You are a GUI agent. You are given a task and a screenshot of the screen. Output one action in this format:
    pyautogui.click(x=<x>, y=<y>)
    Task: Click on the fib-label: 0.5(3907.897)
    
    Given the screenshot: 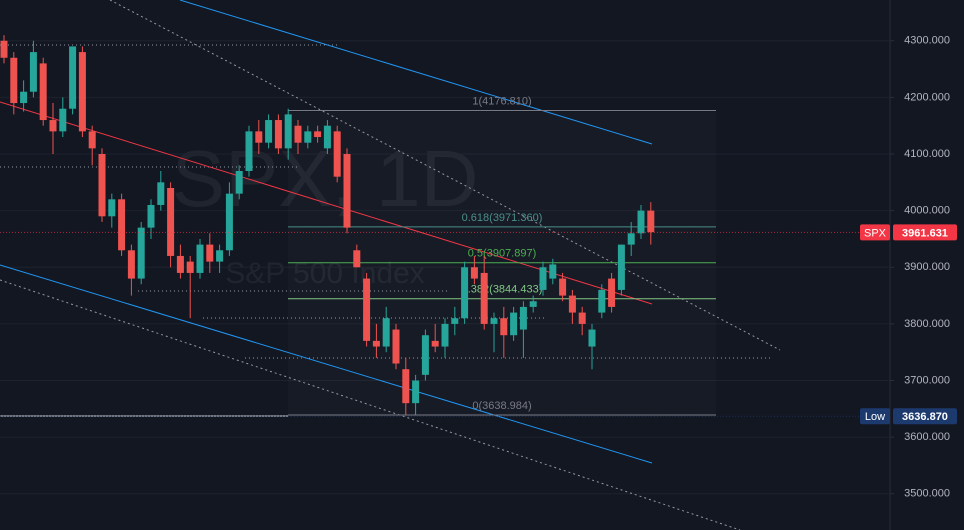 What is the action you would take?
    pyautogui.click(x=502, y=254)
    